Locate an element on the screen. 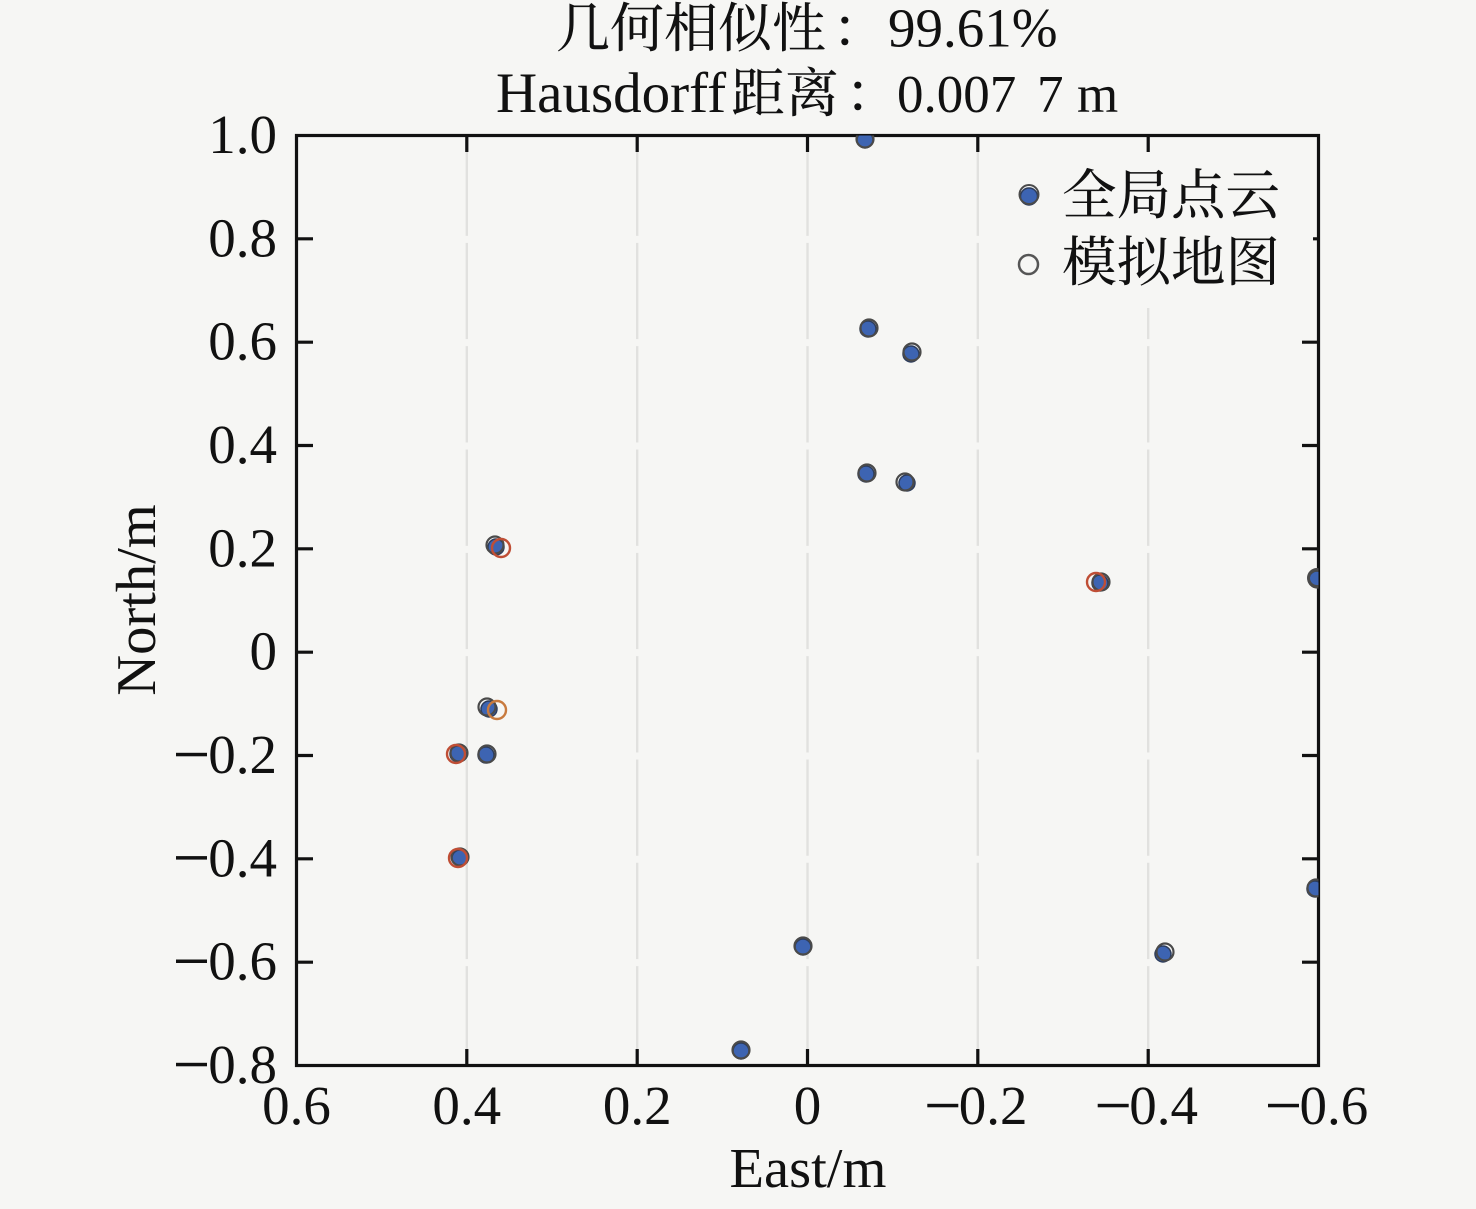 Image resolution: width=1476 pixels, height=1209 pixels. svg-text: East/m is located at coordinates (808, 1169).